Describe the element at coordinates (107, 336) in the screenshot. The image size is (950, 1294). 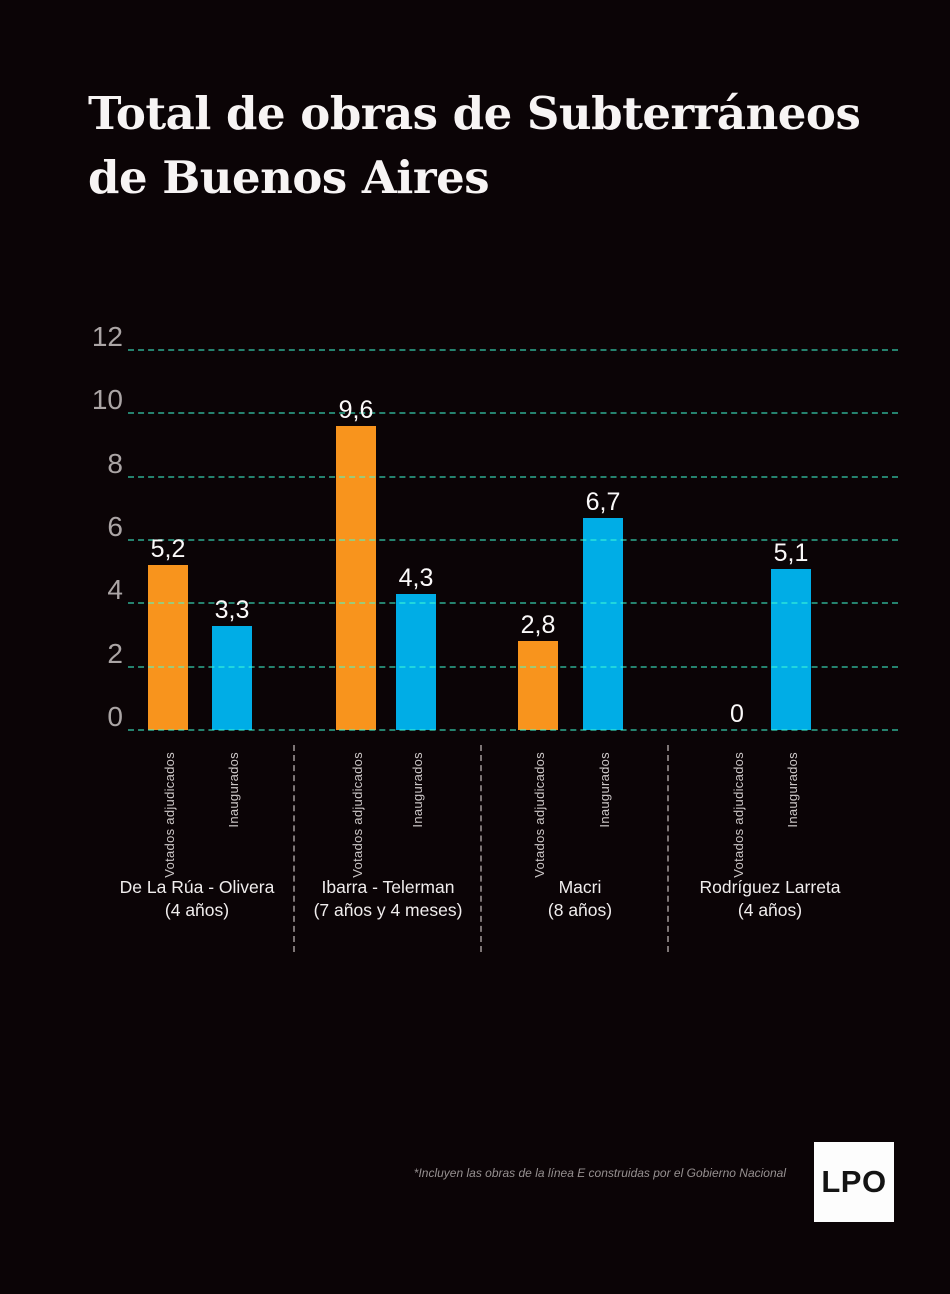
I see `y-axis-tick-label: 12` at that location.